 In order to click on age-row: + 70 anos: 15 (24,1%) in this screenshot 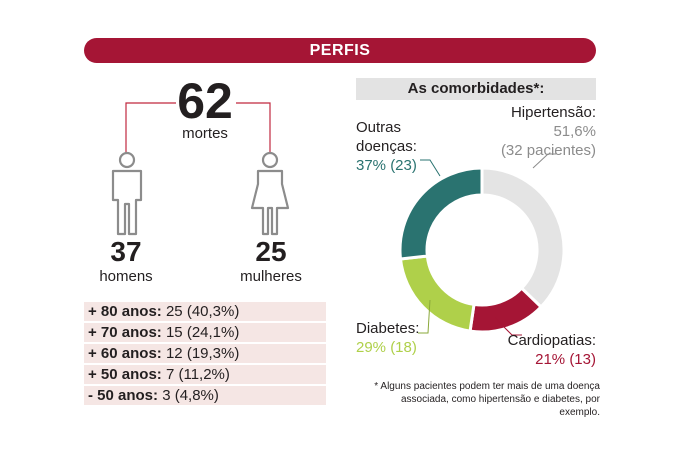, I will do `click(205, 332)`.